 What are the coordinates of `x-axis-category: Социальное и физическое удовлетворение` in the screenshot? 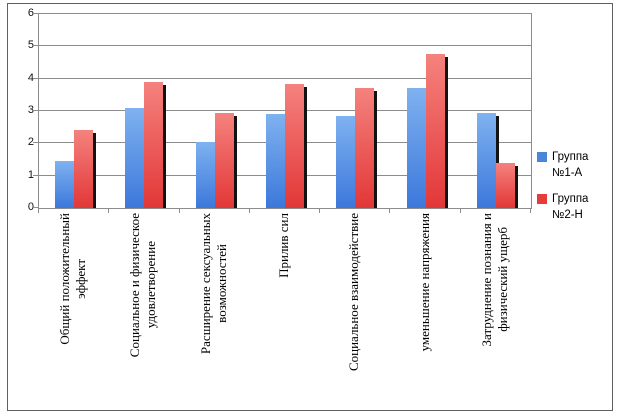 It's located at (143, 312).